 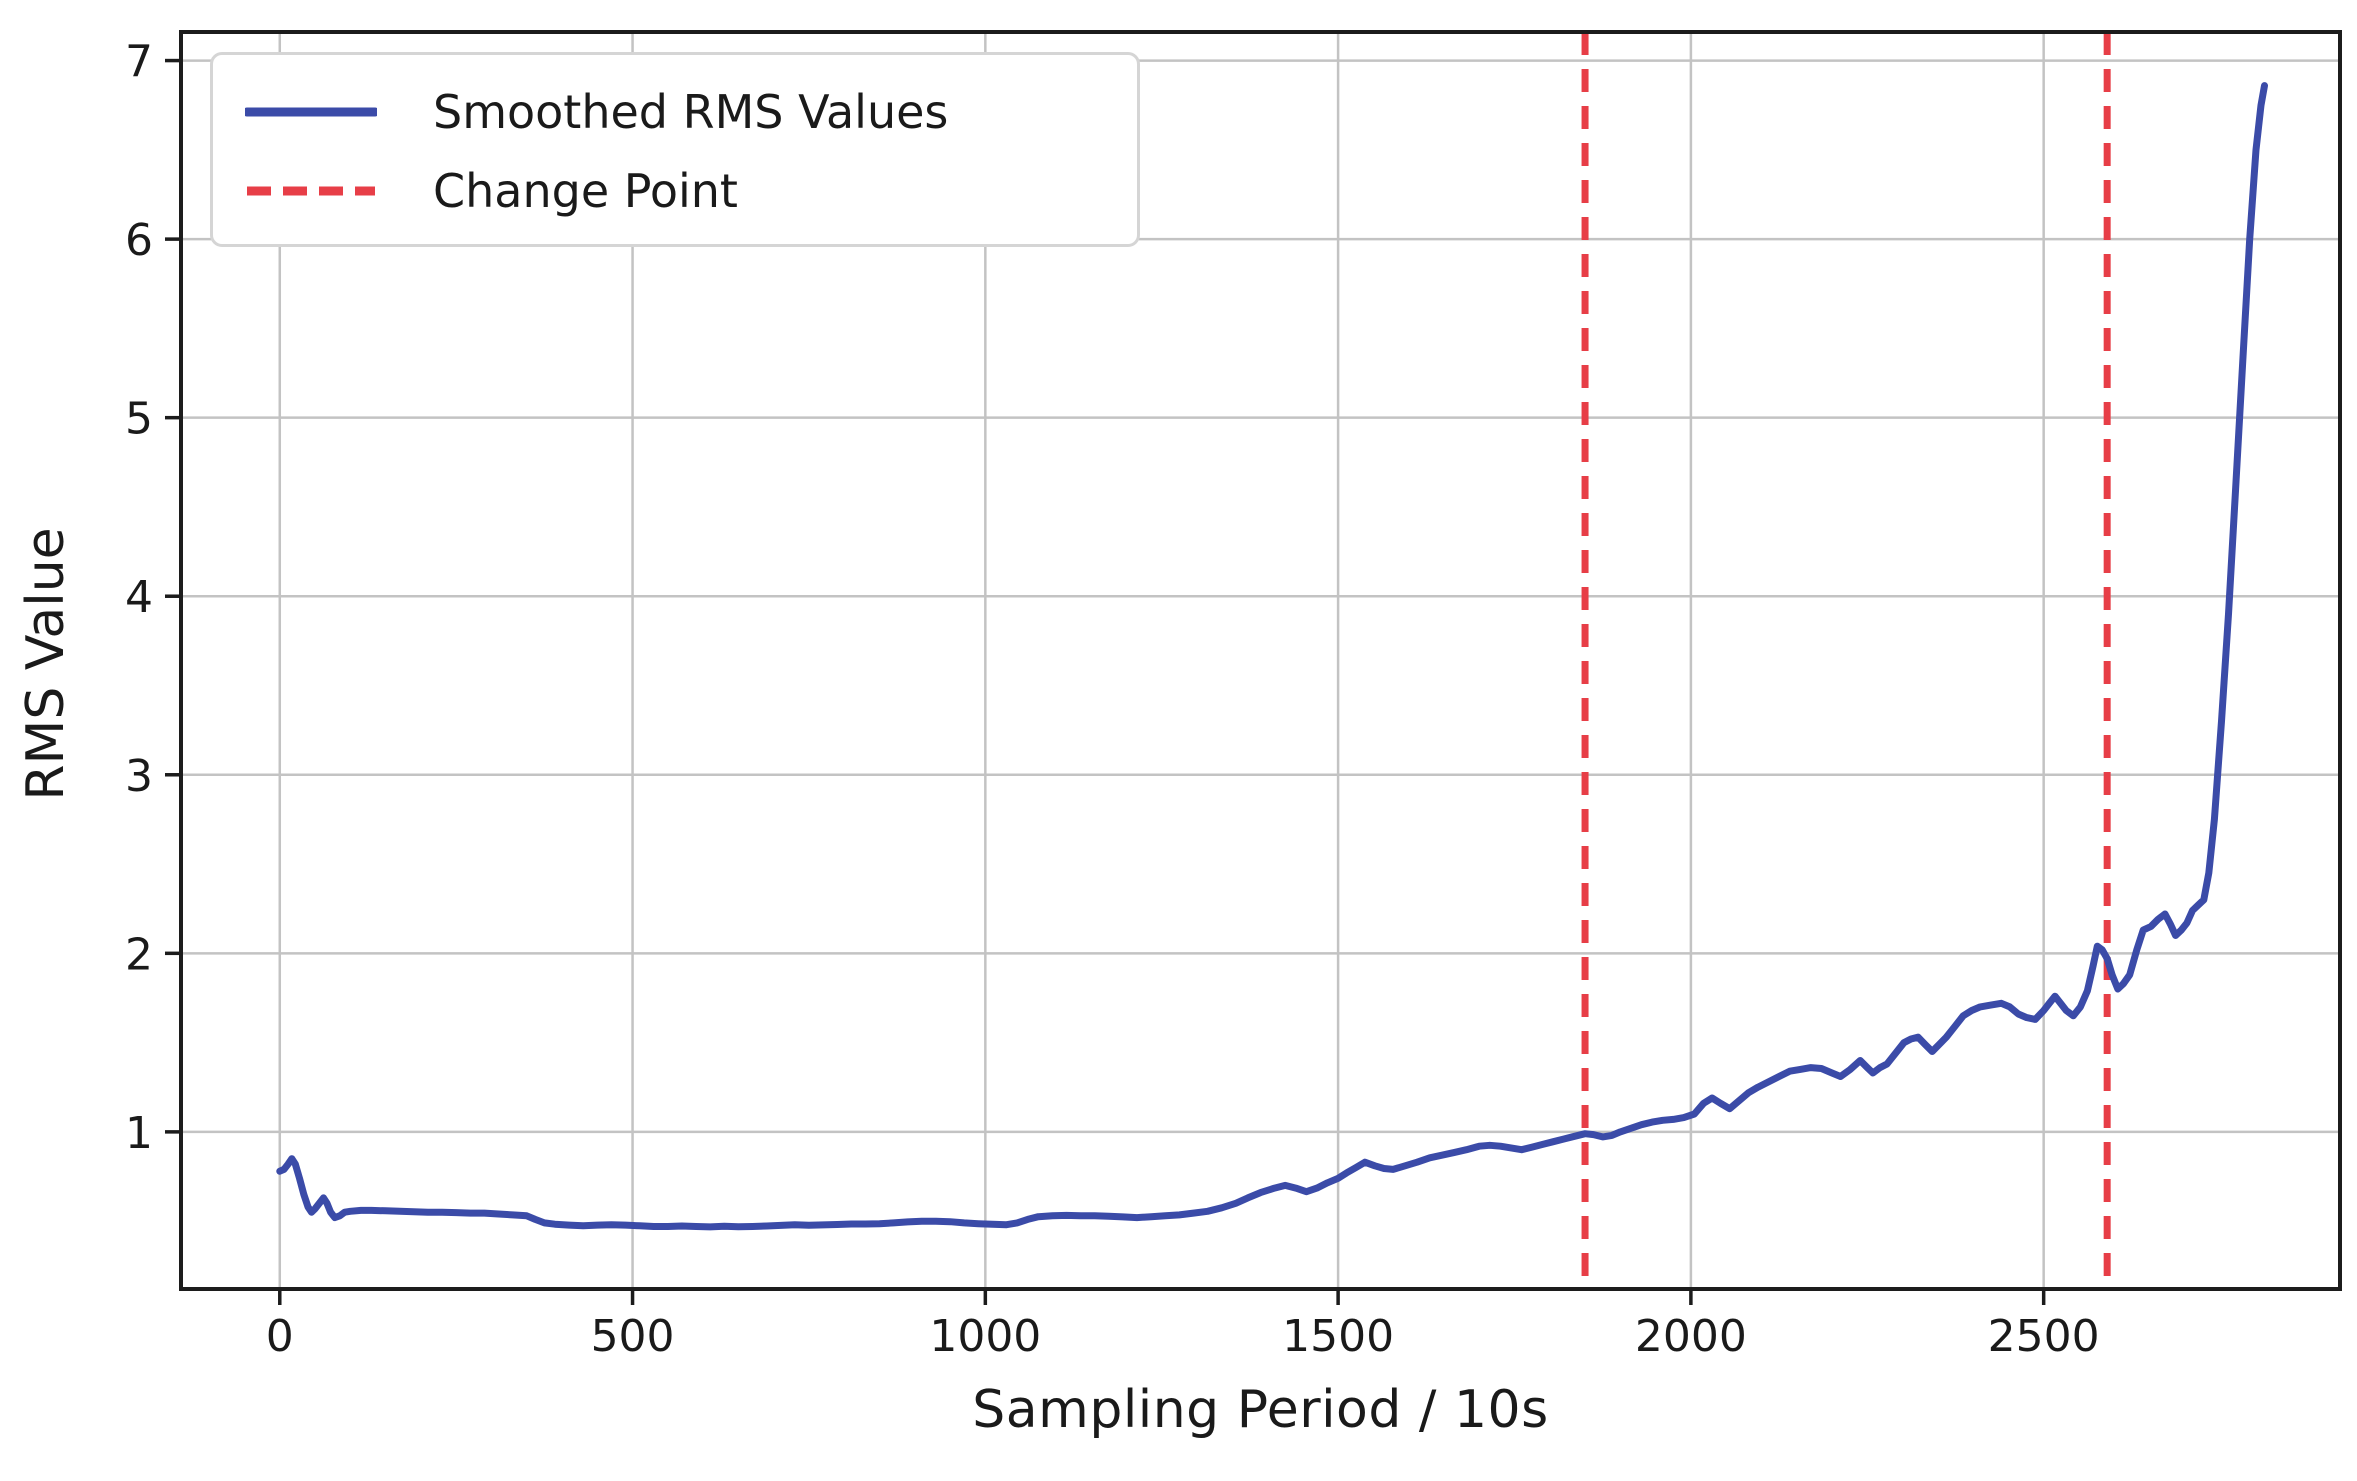 I want to click on y-axis-title: RMS Value, so click(x=46, y=664).